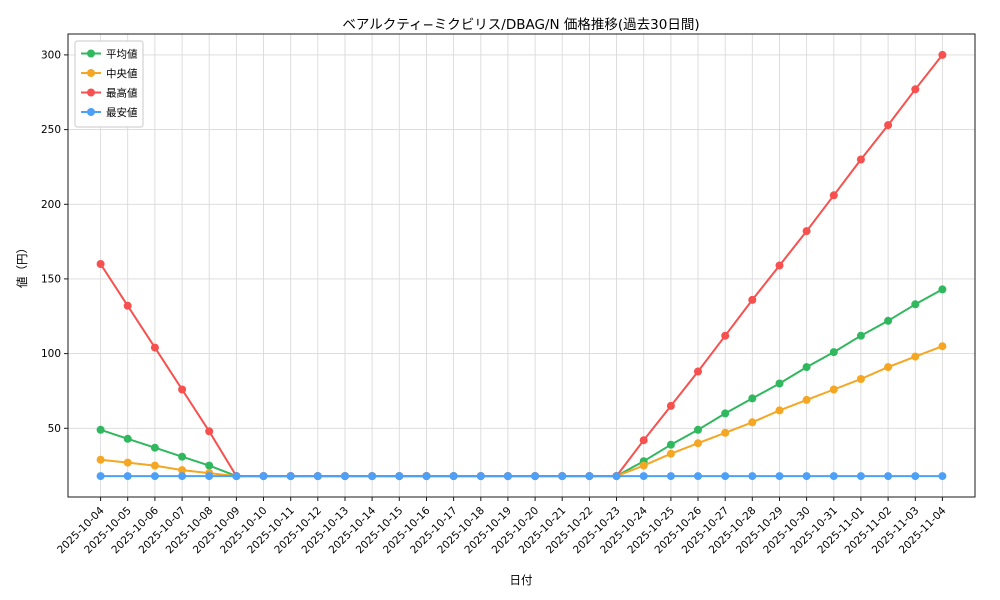 The width and height of the screenshot is (1000, 600). Describe the element at coordinates (51, 205) in the screenshot. I see `y-tick-label: 200` at that location.